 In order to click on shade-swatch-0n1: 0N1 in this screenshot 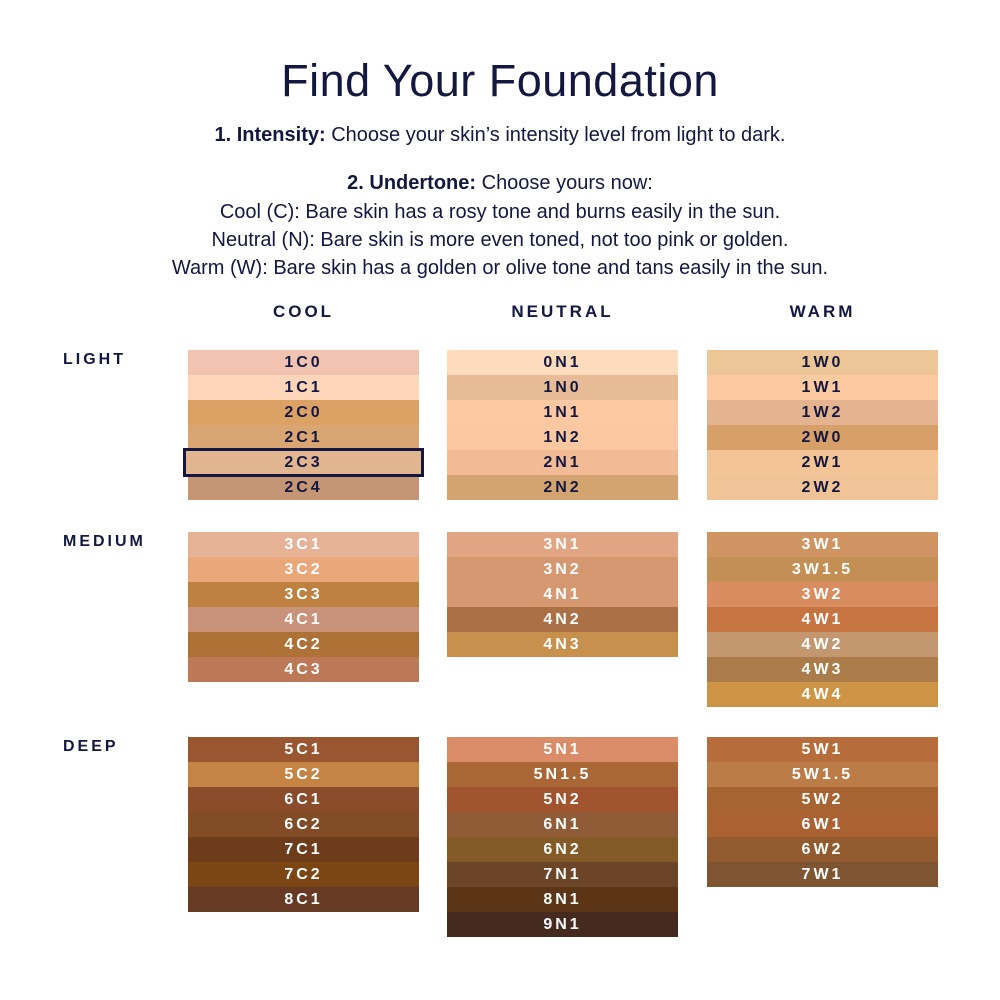, I will do `click(562, 362)`.